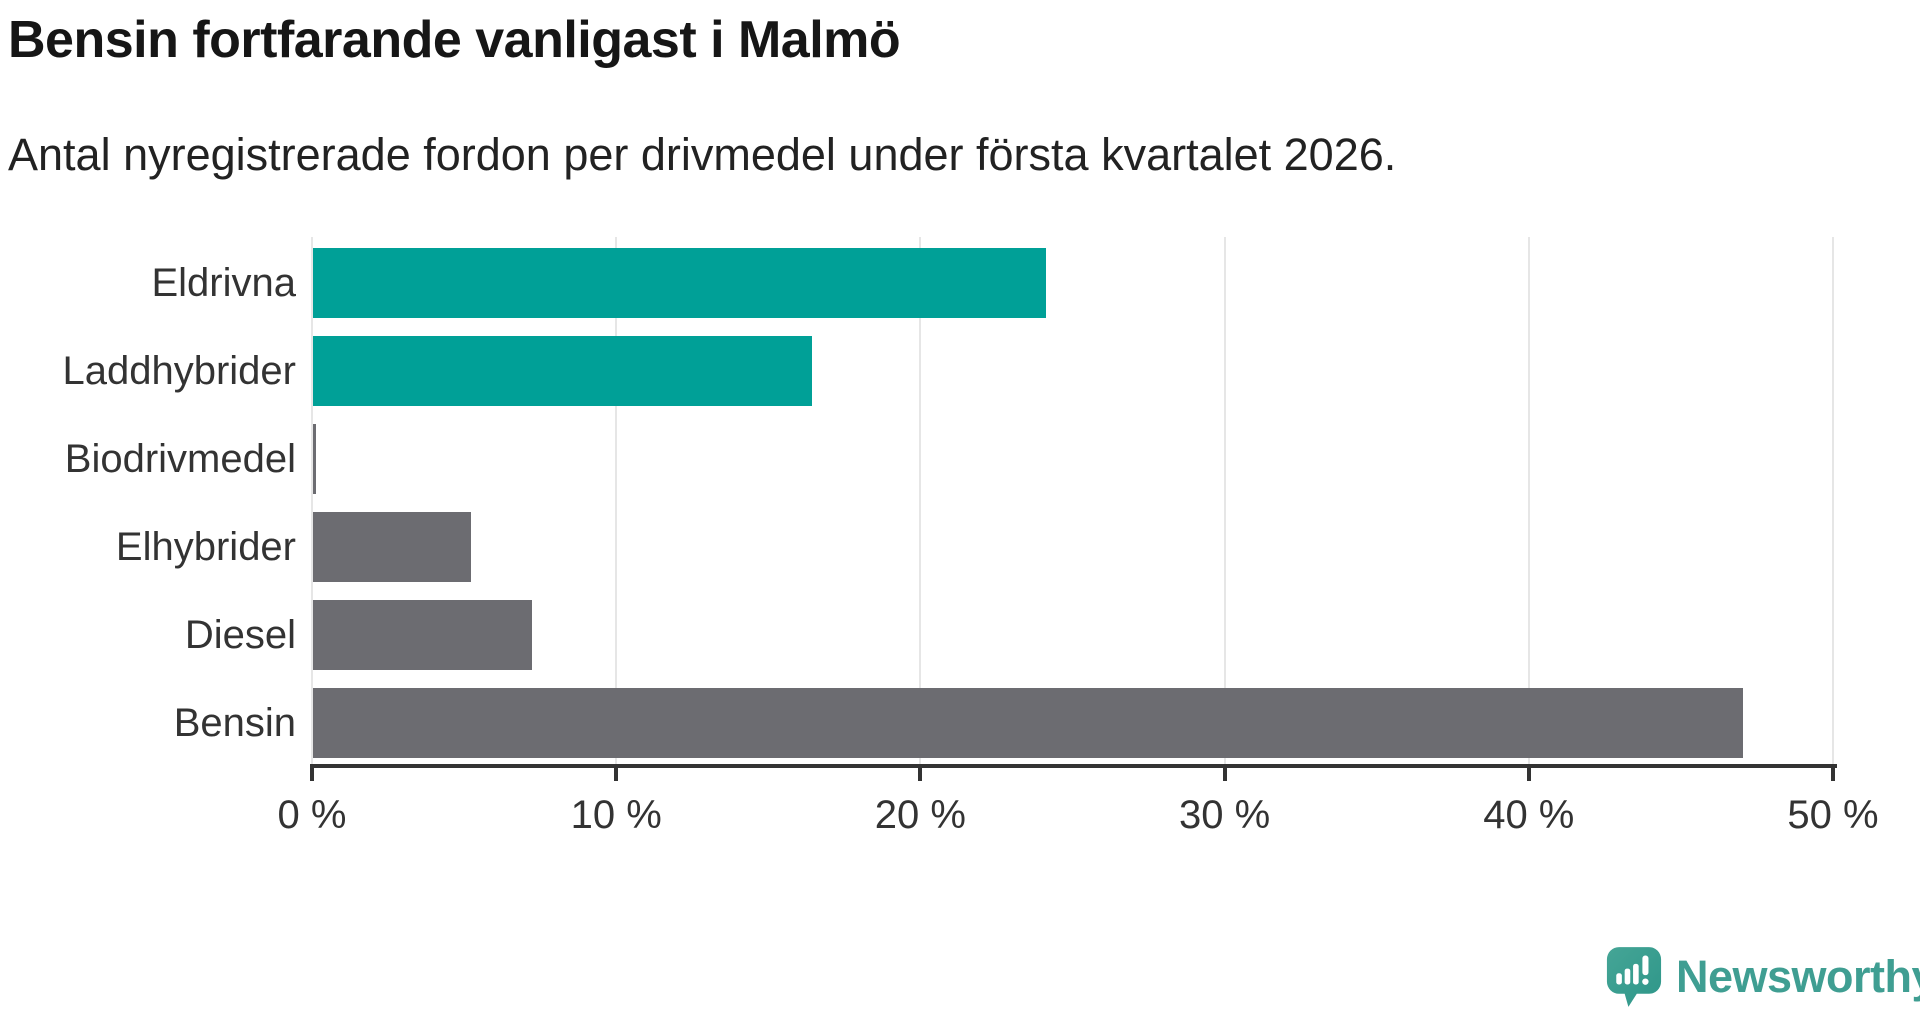 This screenshot has height=1010, width=1920. Describe the element at coordinates (315, 459) in the screenshot. I see `bar-biodrivmedel` at that location.